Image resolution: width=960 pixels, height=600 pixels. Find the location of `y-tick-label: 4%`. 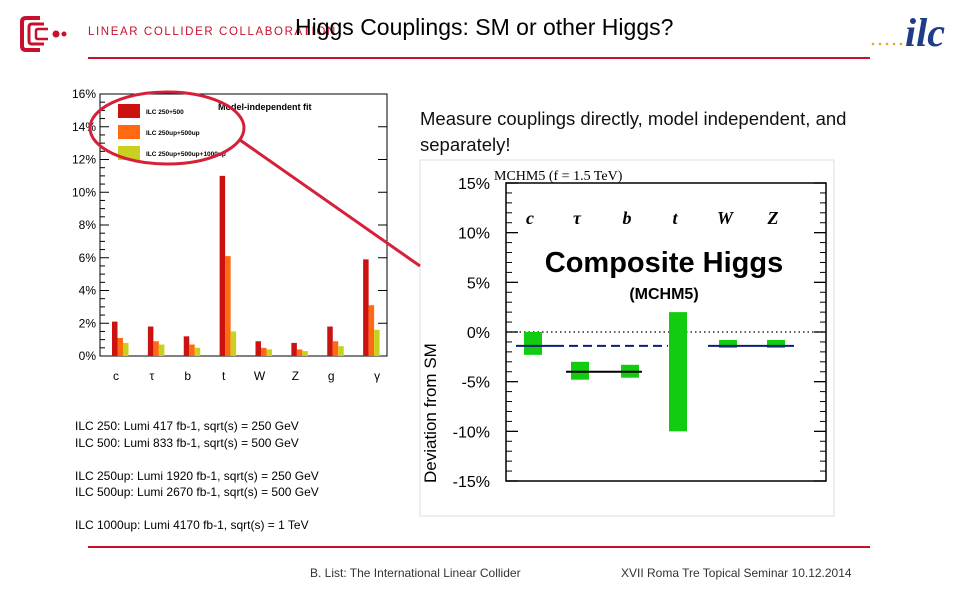

y-tick-label: 4% is located at coordinates (88, 291).